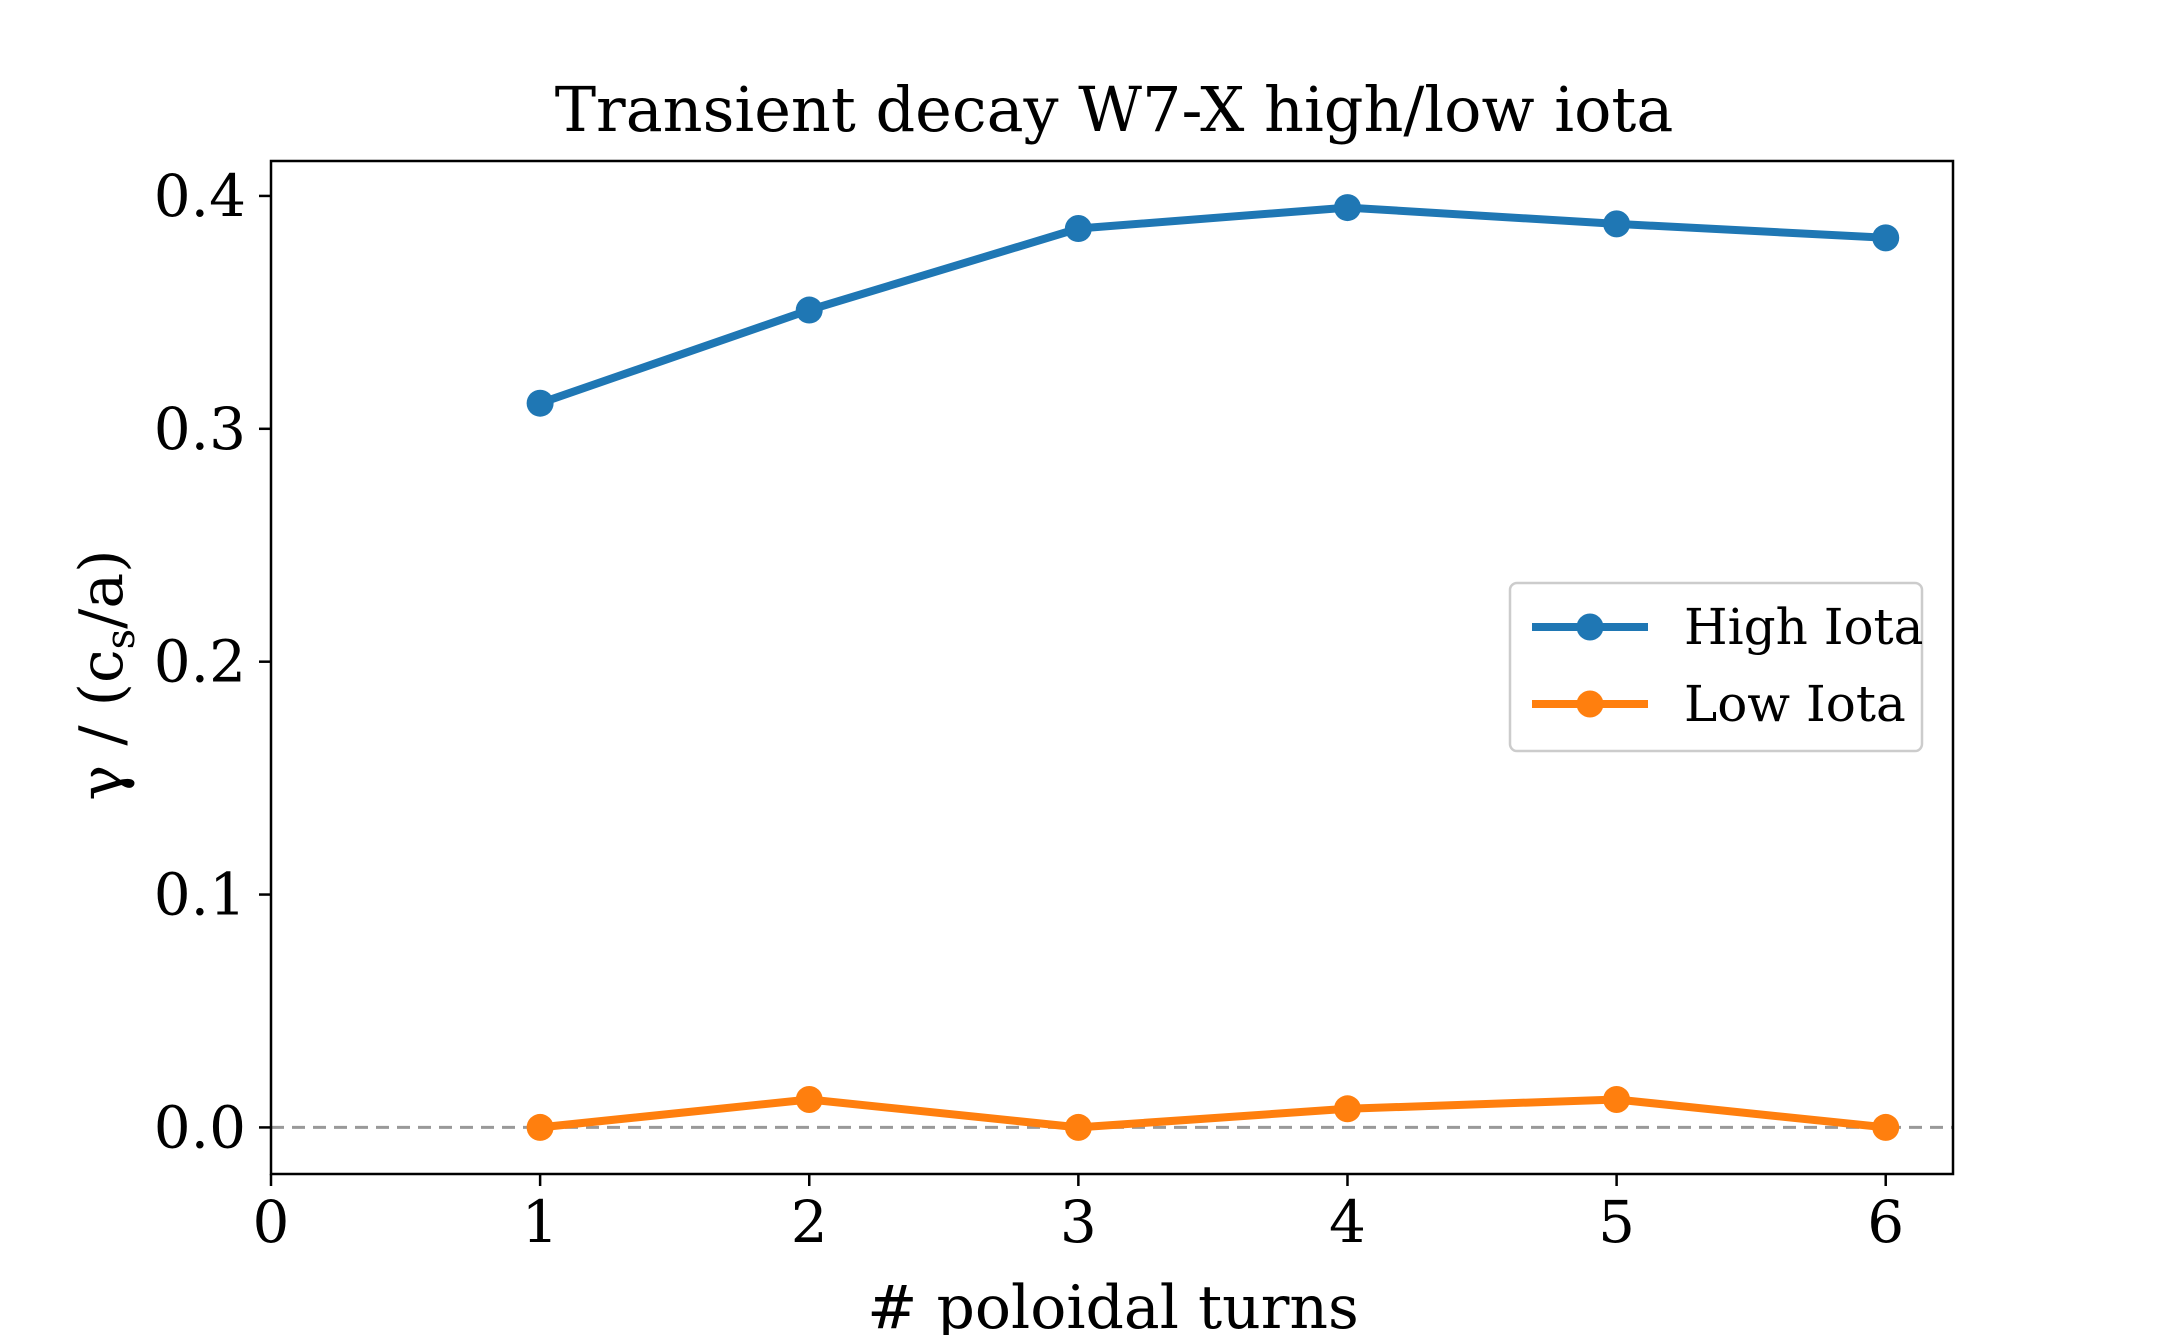 This screenshot has width=2160, height=1335. I want to click on legend: High Iota Low Iota, so click(1715, 667).